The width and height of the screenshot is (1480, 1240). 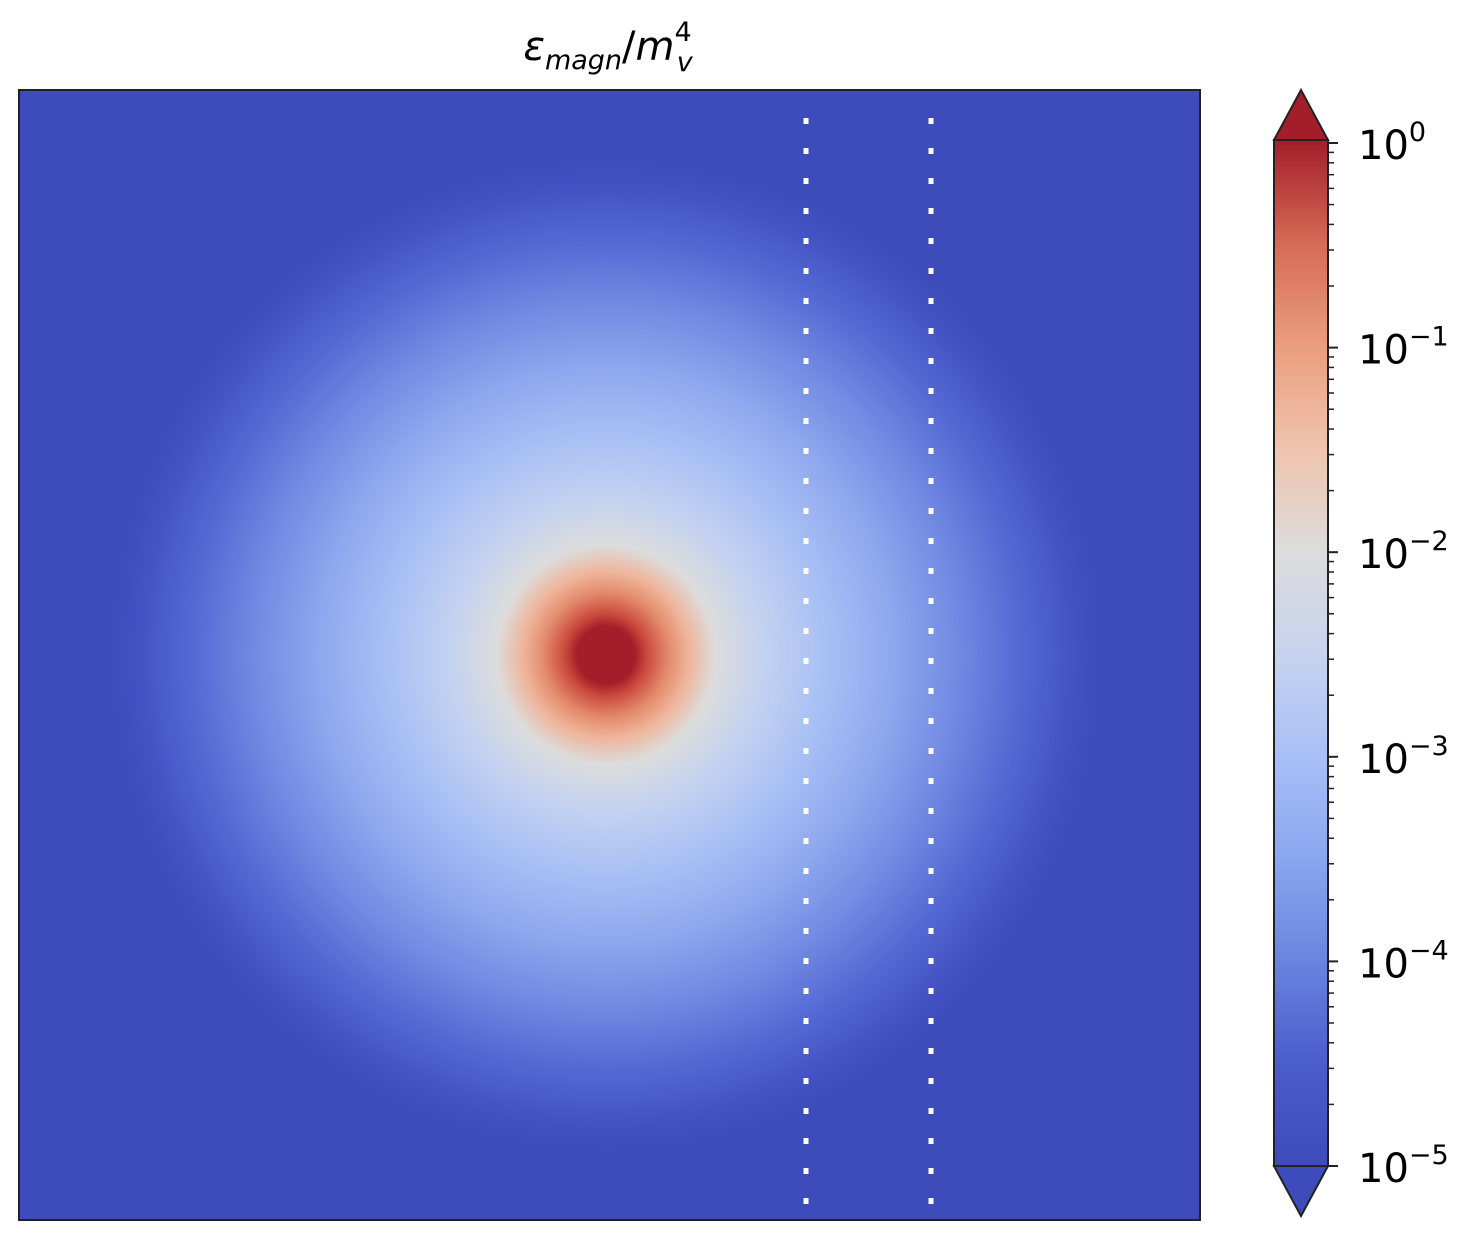 I want to click on colorbar-tick-label: 10⁻⁴, so click(x=1403, y=961).